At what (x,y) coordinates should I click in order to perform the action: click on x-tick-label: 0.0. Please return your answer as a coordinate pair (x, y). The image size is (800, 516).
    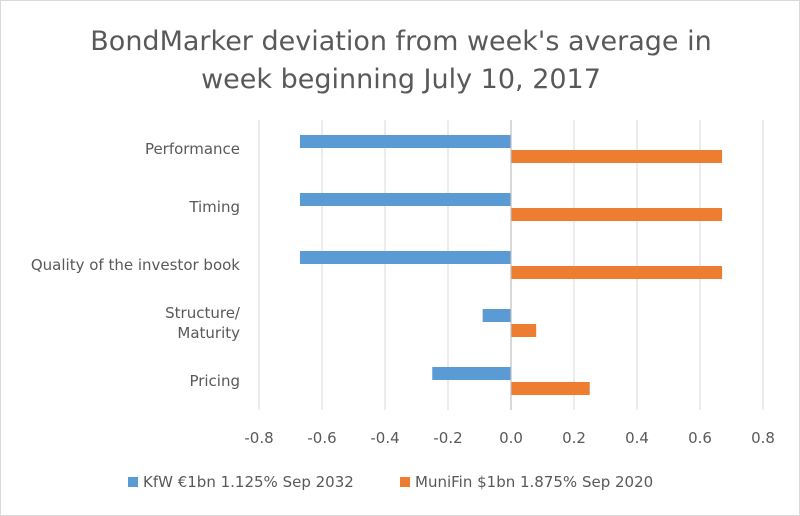
    Looking at the image, I should click on (511, 438).